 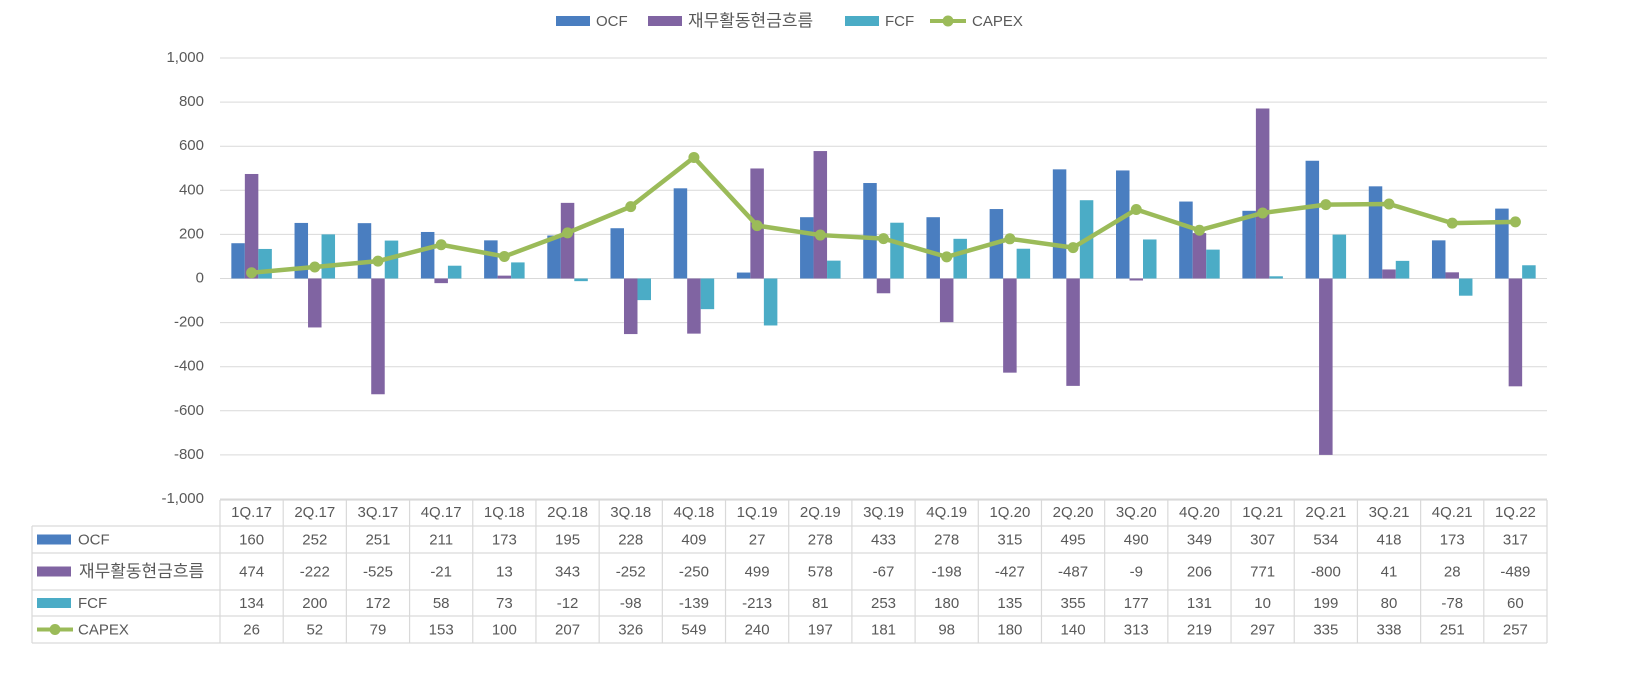 I want to click on table-value: 80, so click(x=1389, y=603).